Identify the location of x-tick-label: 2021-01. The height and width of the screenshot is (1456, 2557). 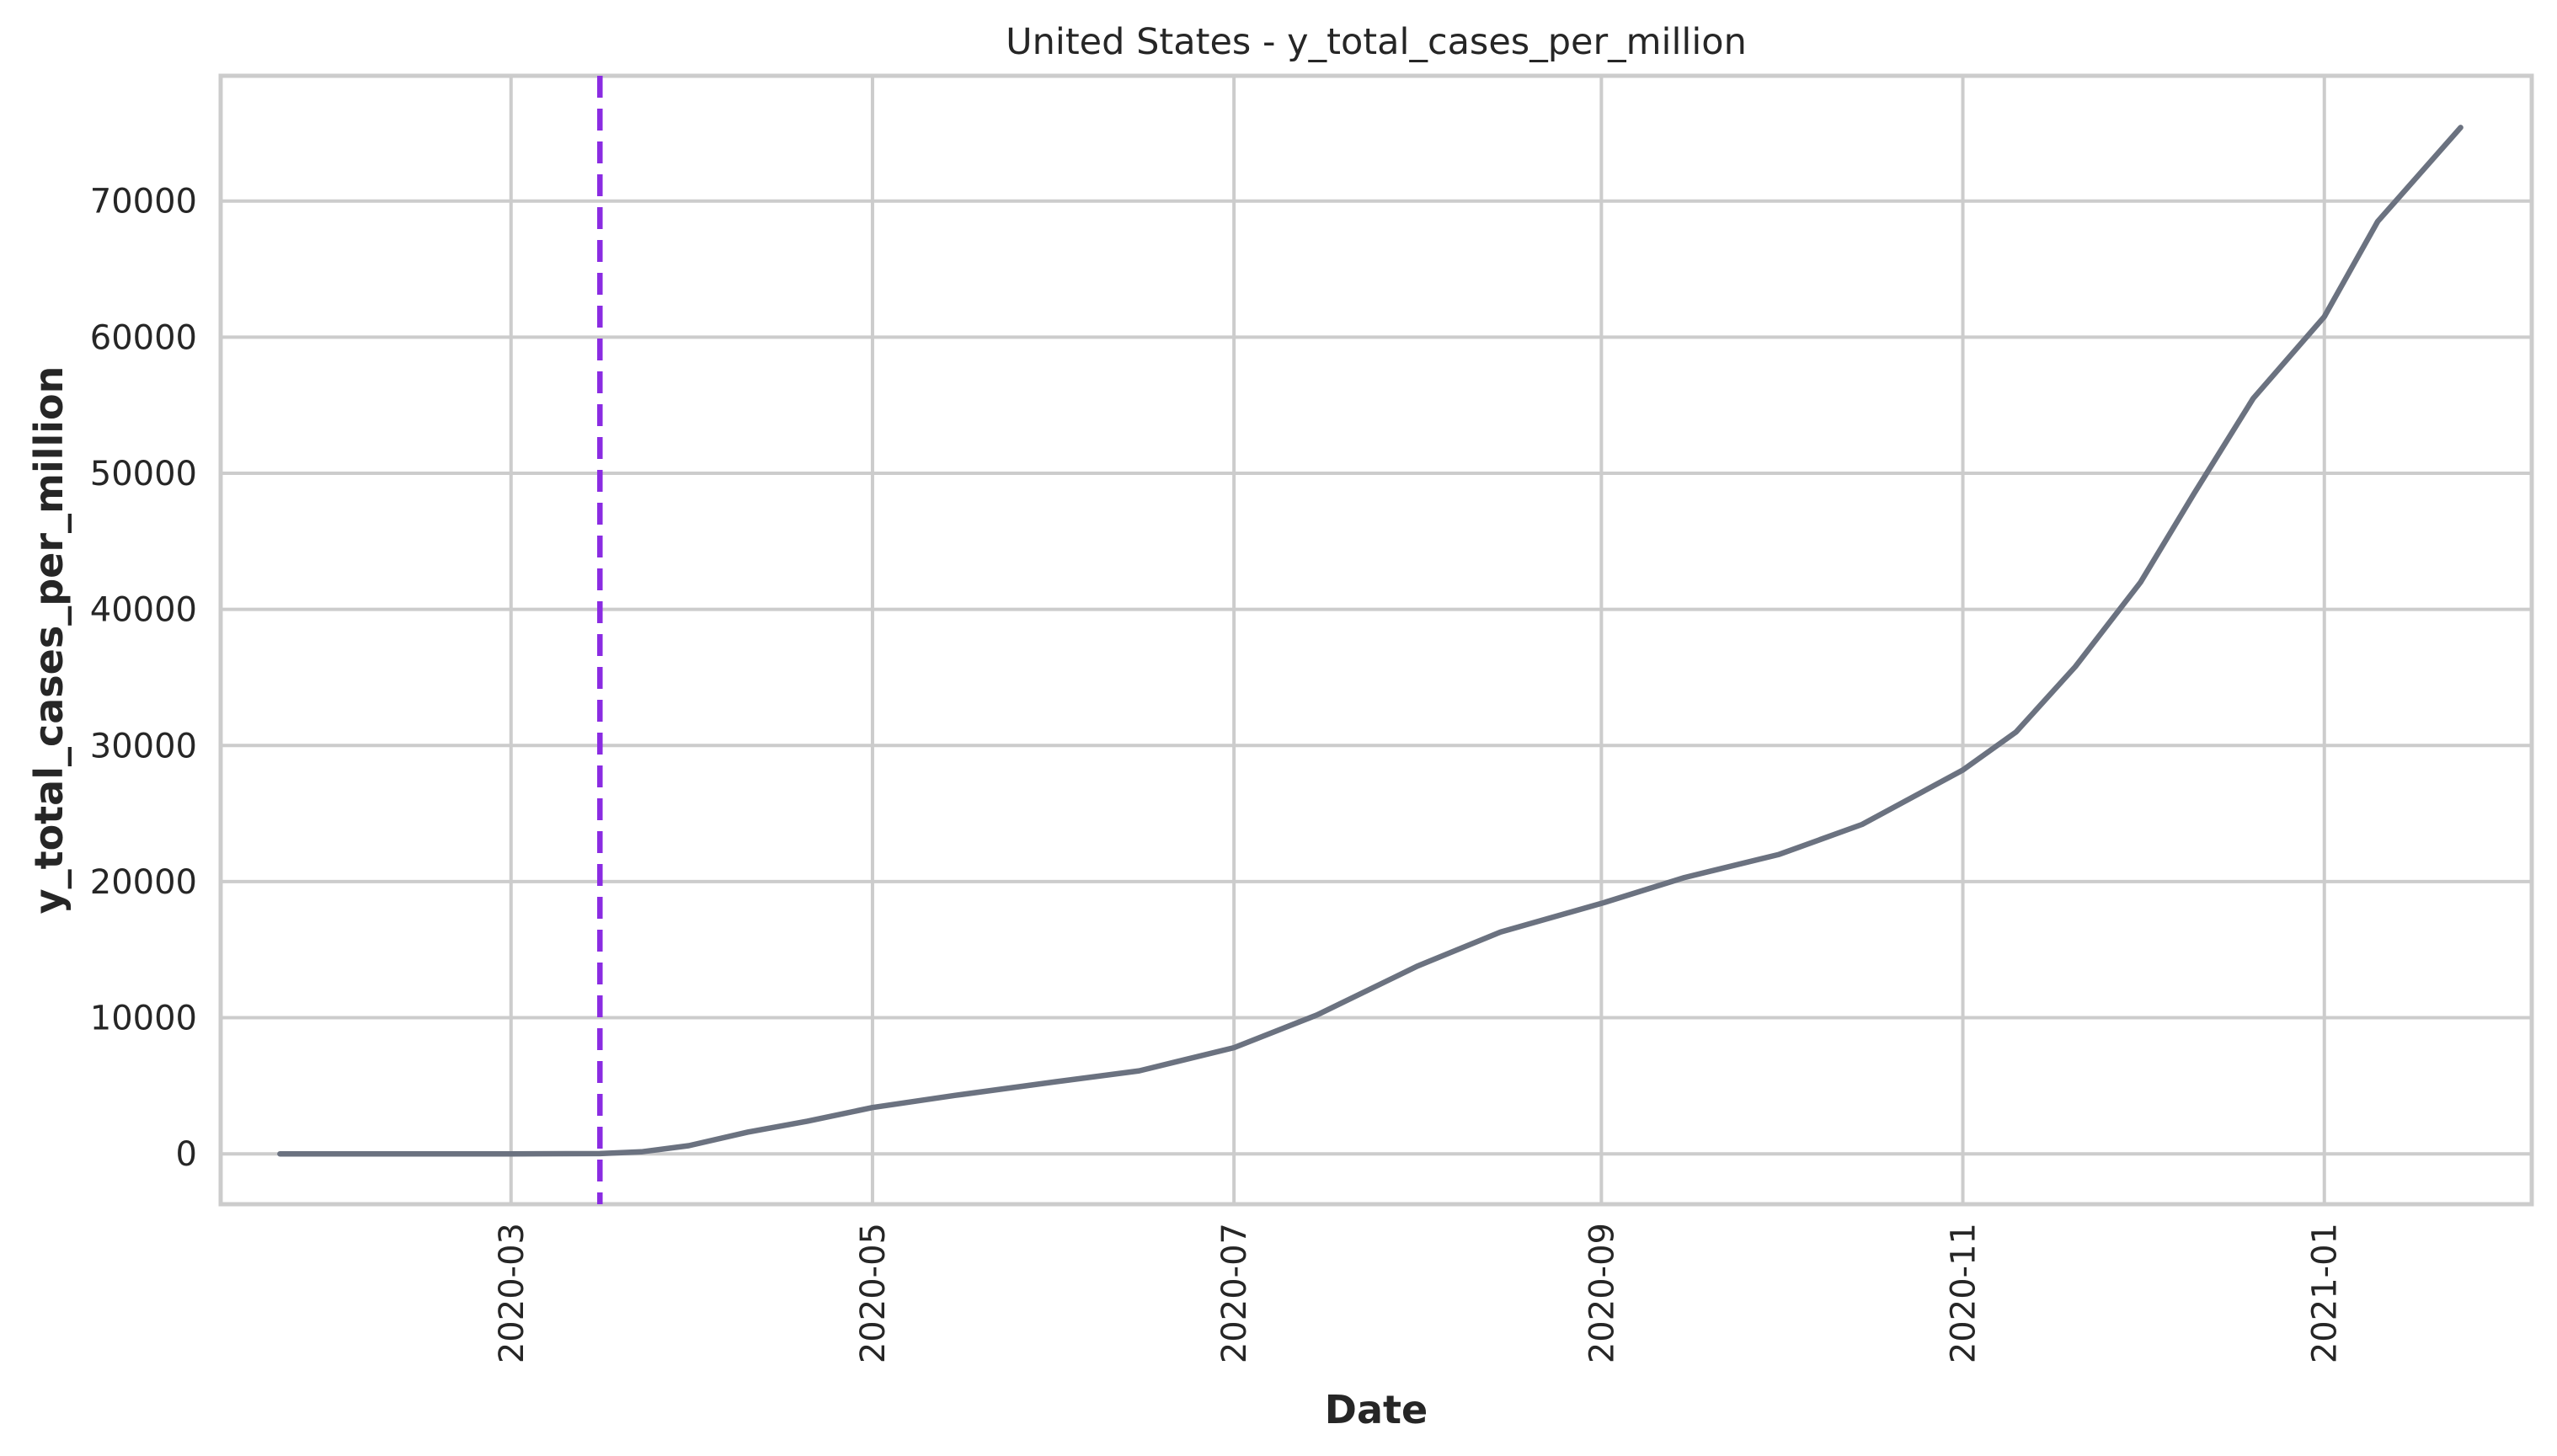
(2325, 1293).